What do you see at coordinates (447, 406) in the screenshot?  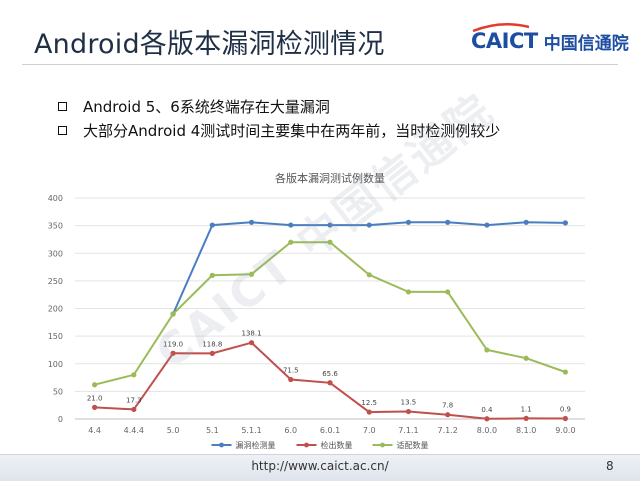 I see `data-label: 7.8` at bounding box center [447, 406].